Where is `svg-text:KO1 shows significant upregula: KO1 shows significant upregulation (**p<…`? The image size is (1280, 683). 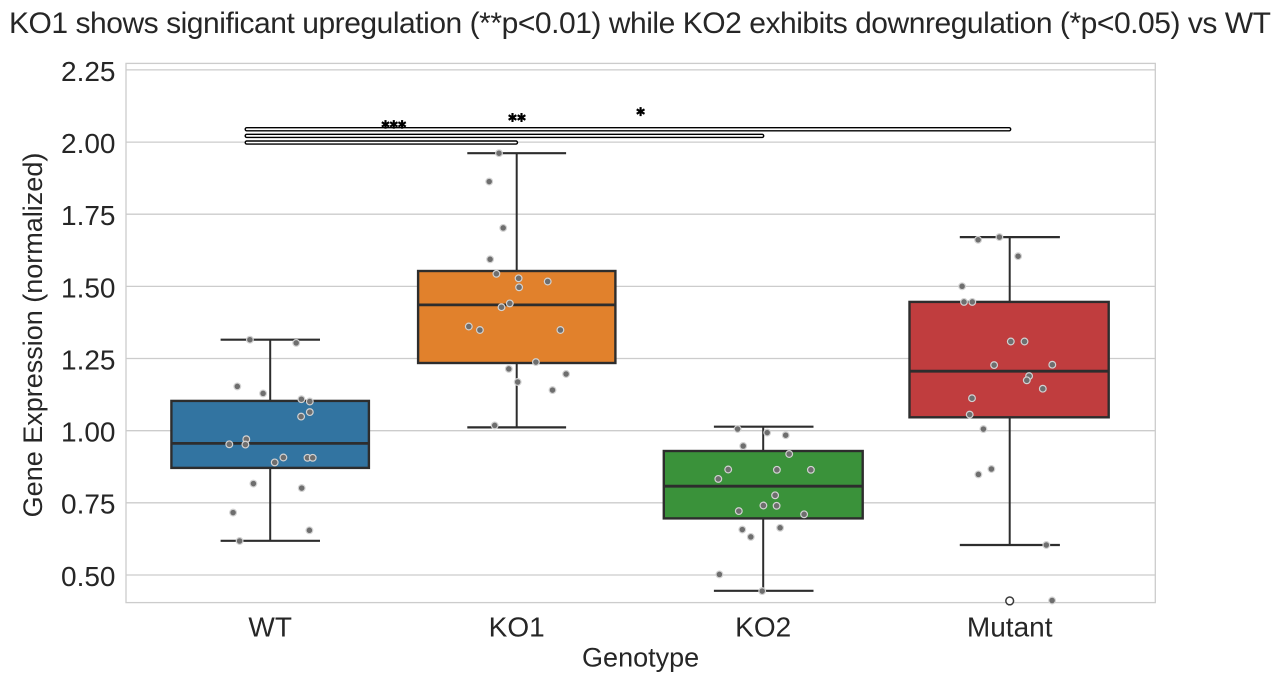
svg-text:KO1 shows significant upregula: KO1 shows significant upregulation (**p<… is located at coordinates (640, 23).